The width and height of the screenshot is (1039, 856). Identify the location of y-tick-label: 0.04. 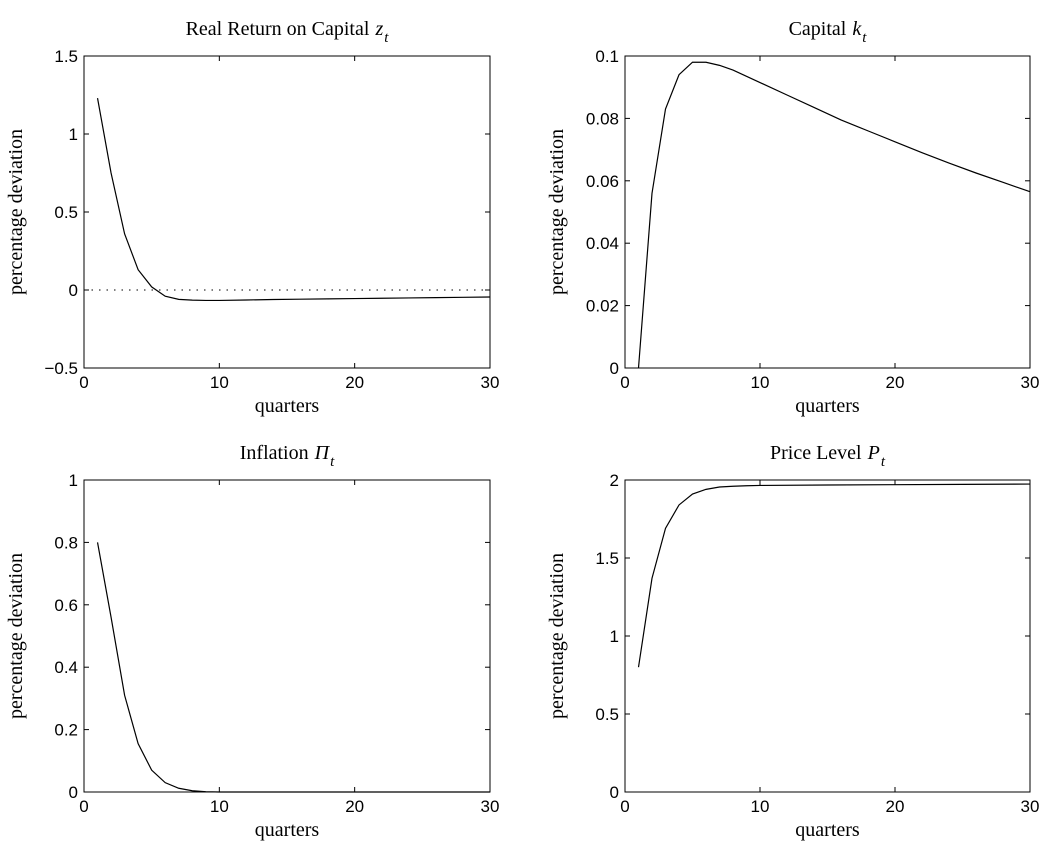
(602, 243).